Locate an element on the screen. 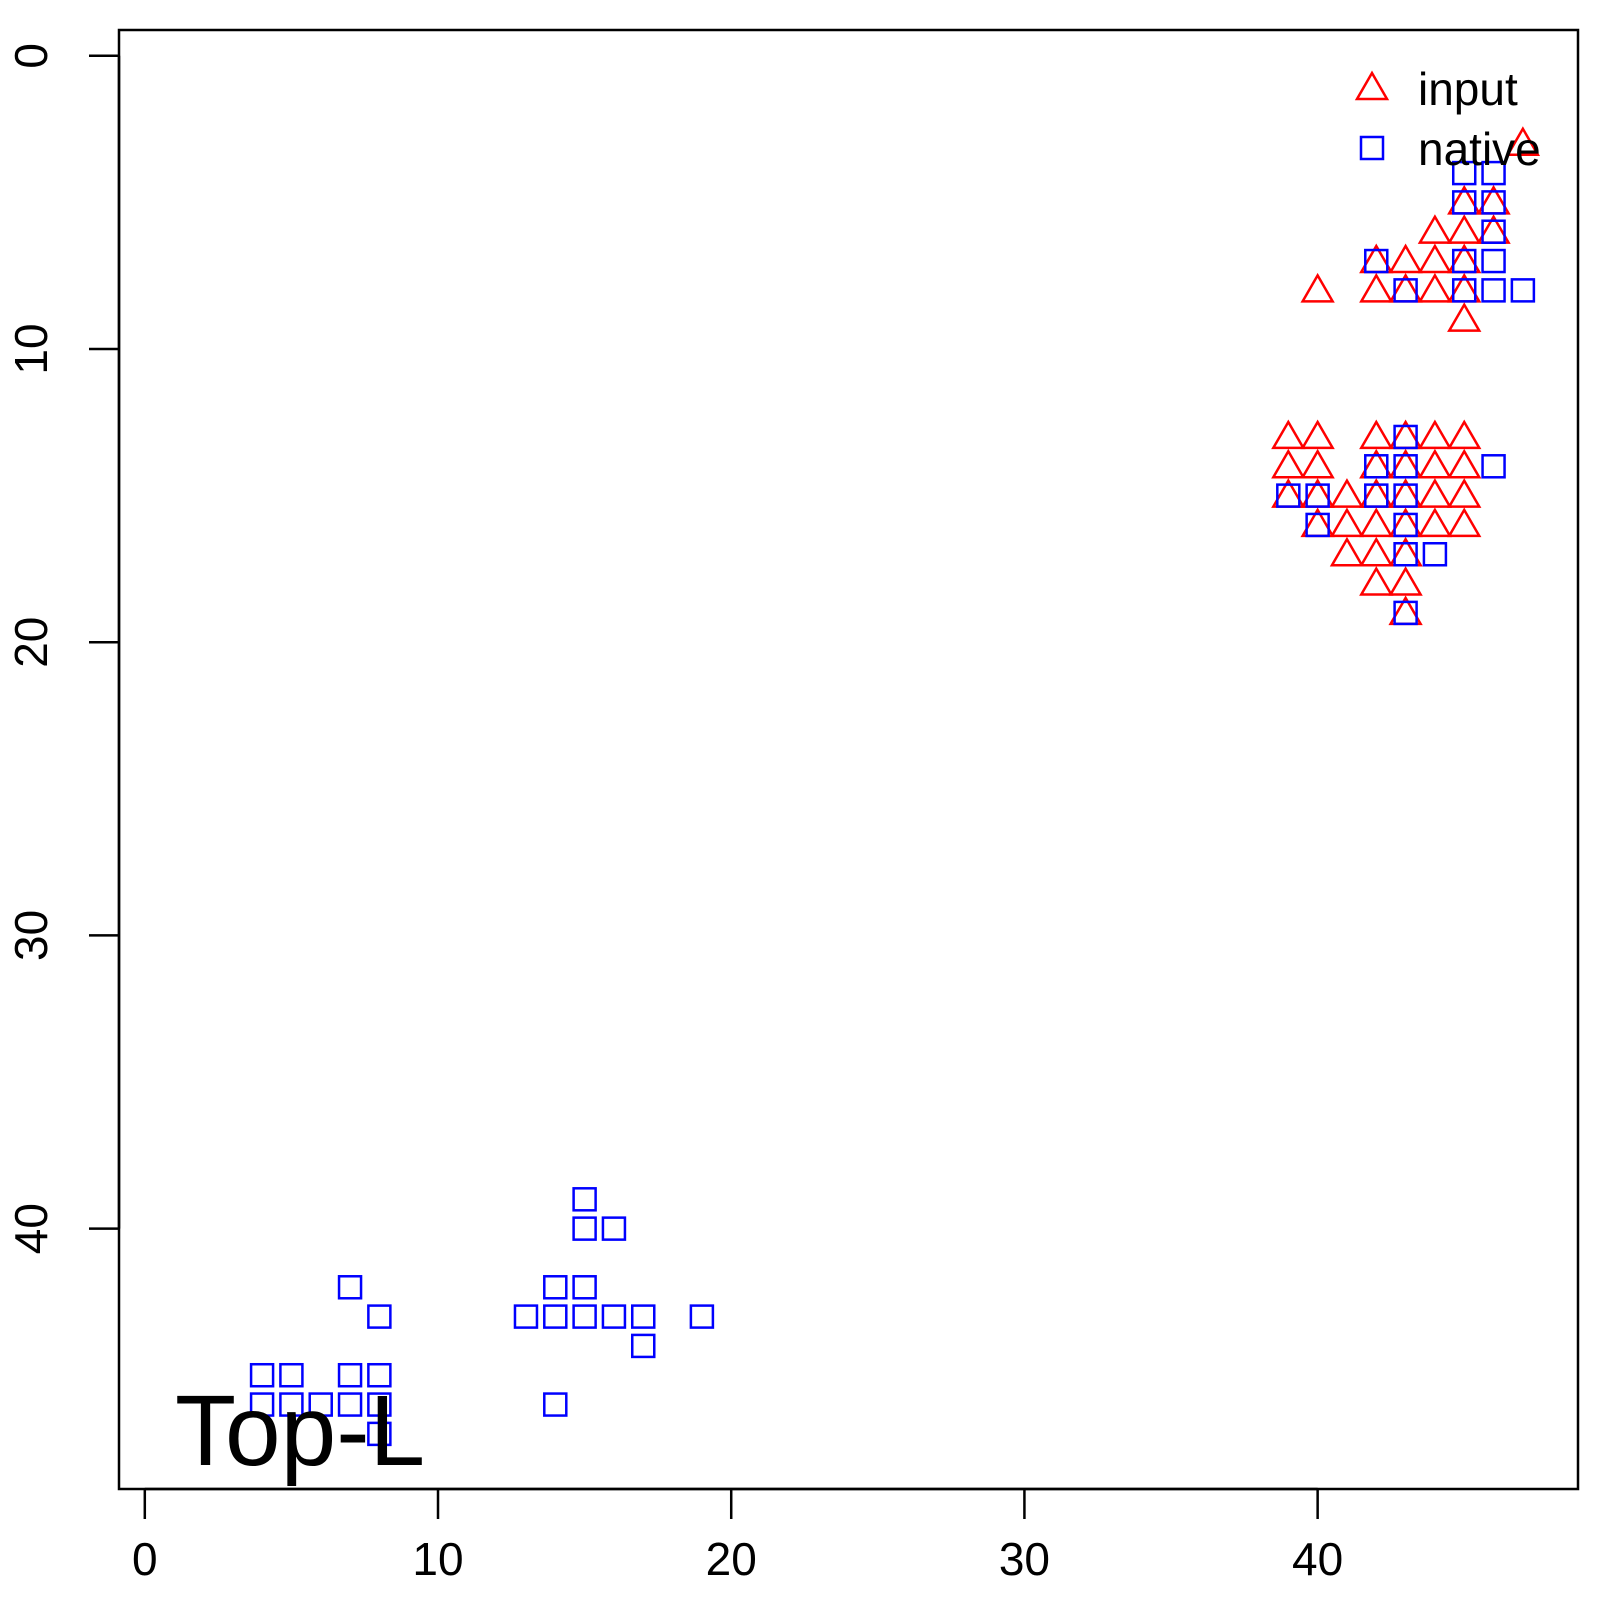 Image resolution: width=1600 pixels, height=1600 pixels. legend: input native is located at coordinates (1447, 119).